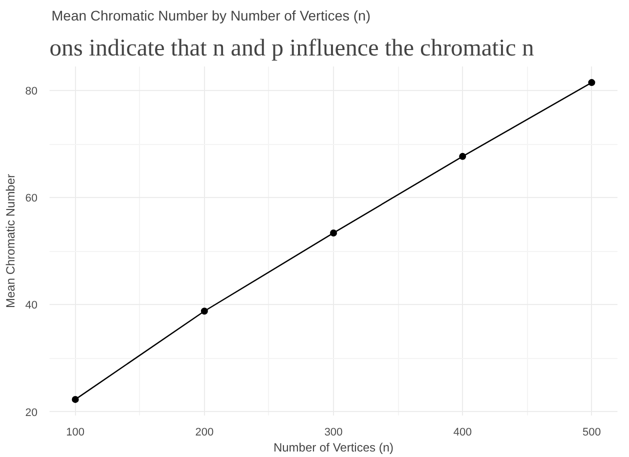 The image size is (629, 457). What do you see at coordinates (292, 49) in the screenshot?
I see `text: ons indicate that n and p influence the chromatic n` at bounding box center [292, 49].